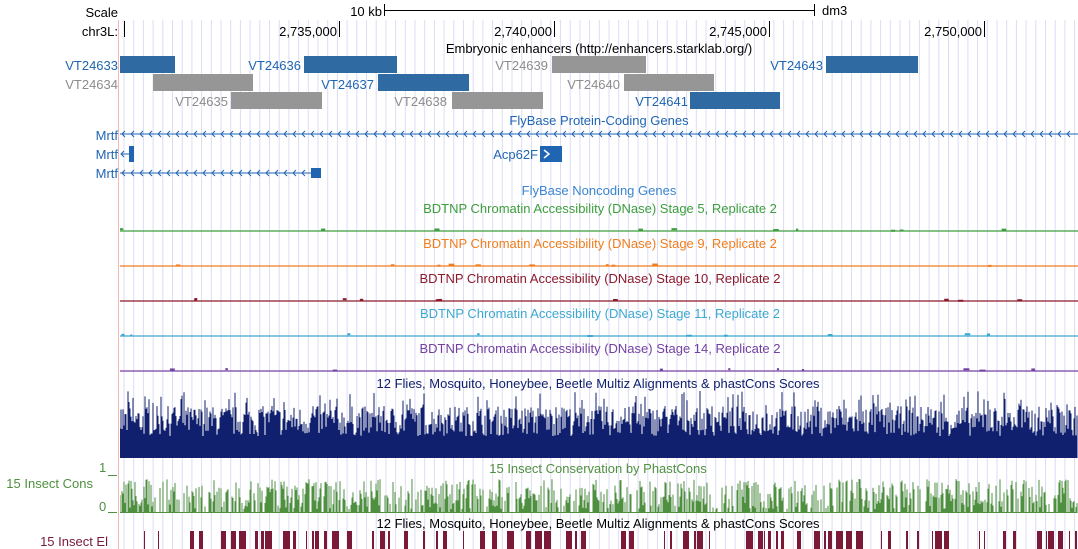 This screenshot has height=549, width=1078. What do you see at coordinates (103, 506) in the screenshot?
I see `phastcons-axis-min: 0` at bounding box center [103, 506].